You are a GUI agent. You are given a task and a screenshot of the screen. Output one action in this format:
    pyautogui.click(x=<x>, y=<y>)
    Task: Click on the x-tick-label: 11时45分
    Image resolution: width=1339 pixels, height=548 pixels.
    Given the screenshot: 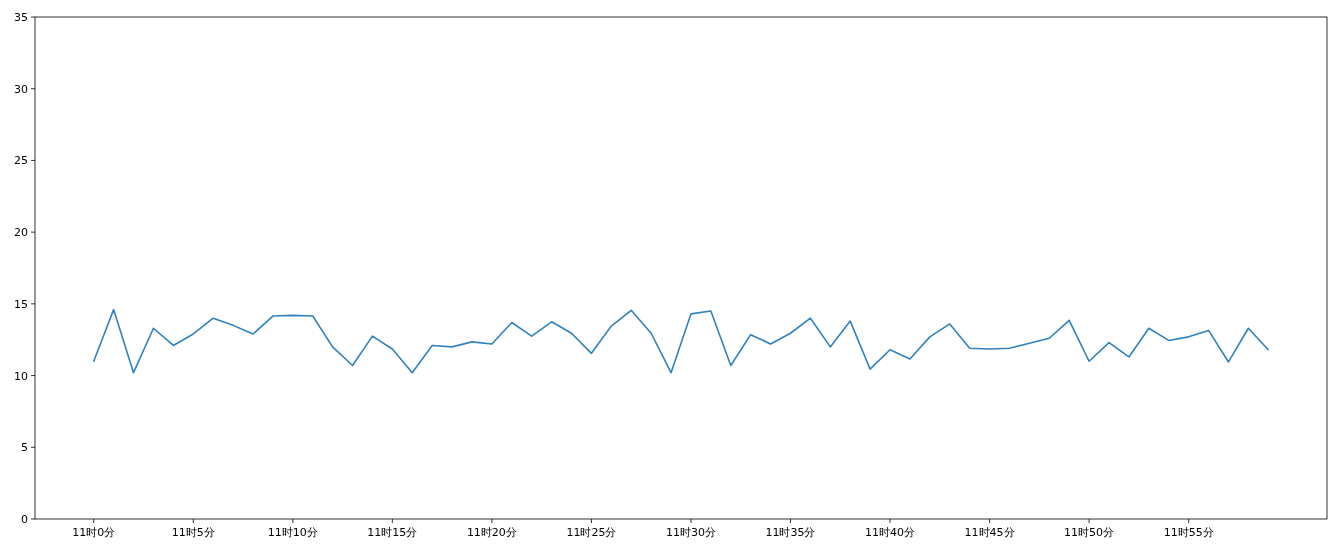 What is the action you would take?
    pyautogui.click(x=989, y=532)
    